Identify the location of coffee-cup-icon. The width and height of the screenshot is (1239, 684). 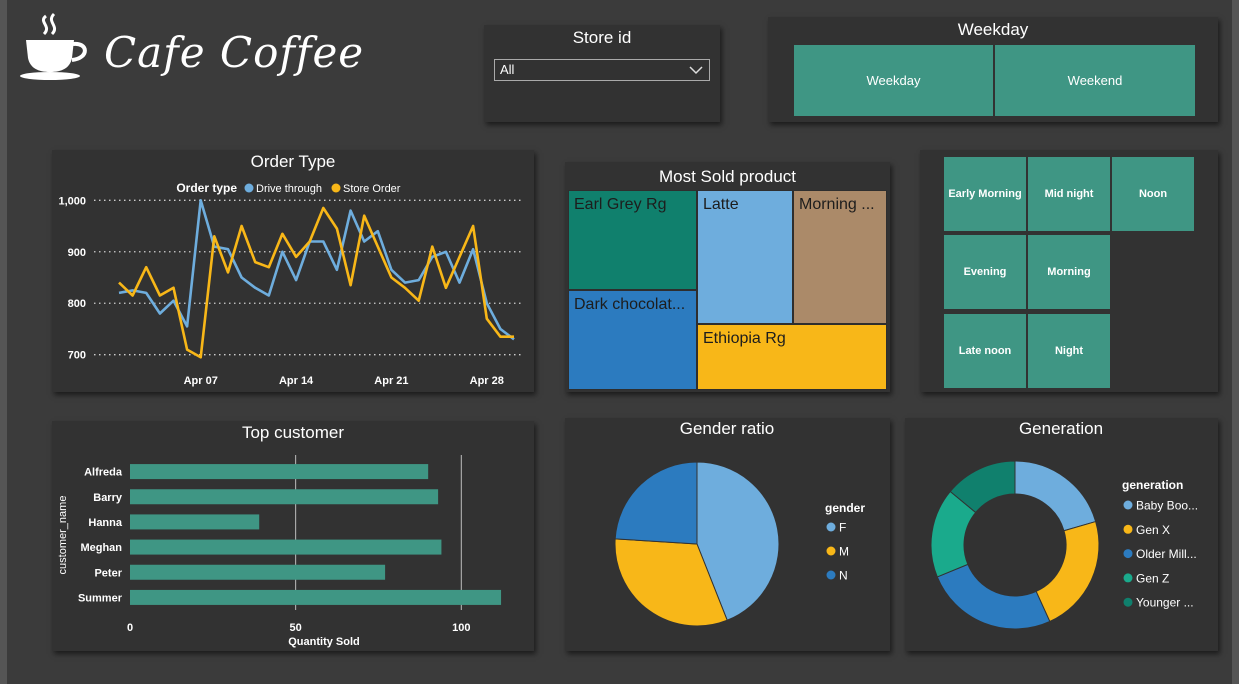
(53, 46).